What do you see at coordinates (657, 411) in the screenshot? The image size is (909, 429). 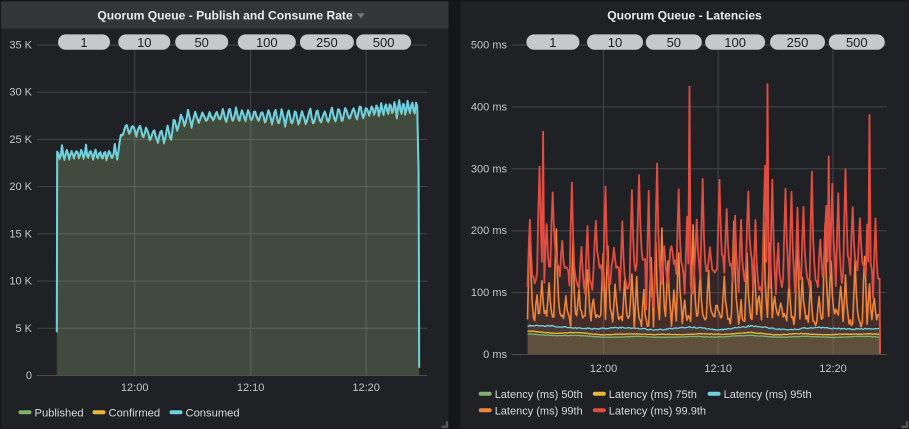 I see `svg-text: Latency (ms) 99.9th` at bounding box center [657, 411].